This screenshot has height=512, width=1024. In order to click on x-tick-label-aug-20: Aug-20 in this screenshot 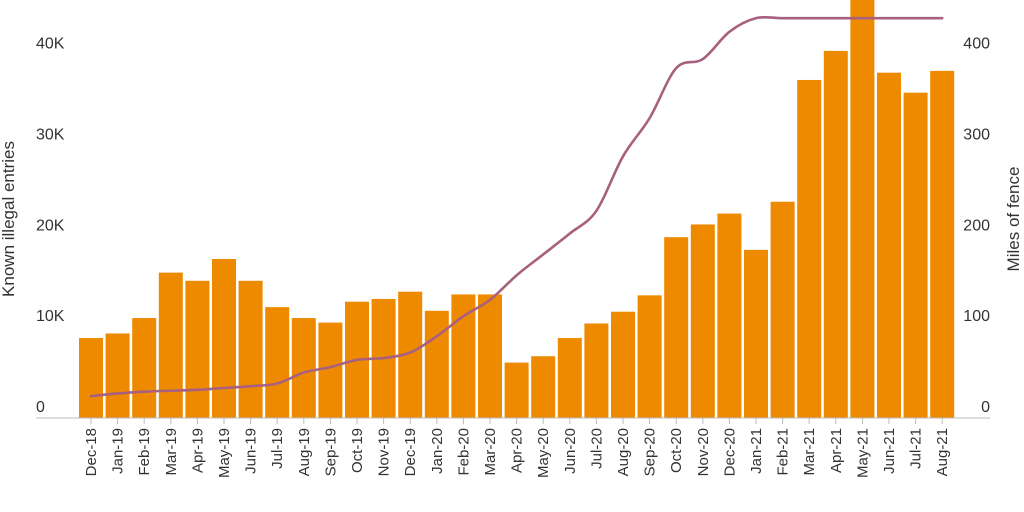, I will do `click(623, 452)`.